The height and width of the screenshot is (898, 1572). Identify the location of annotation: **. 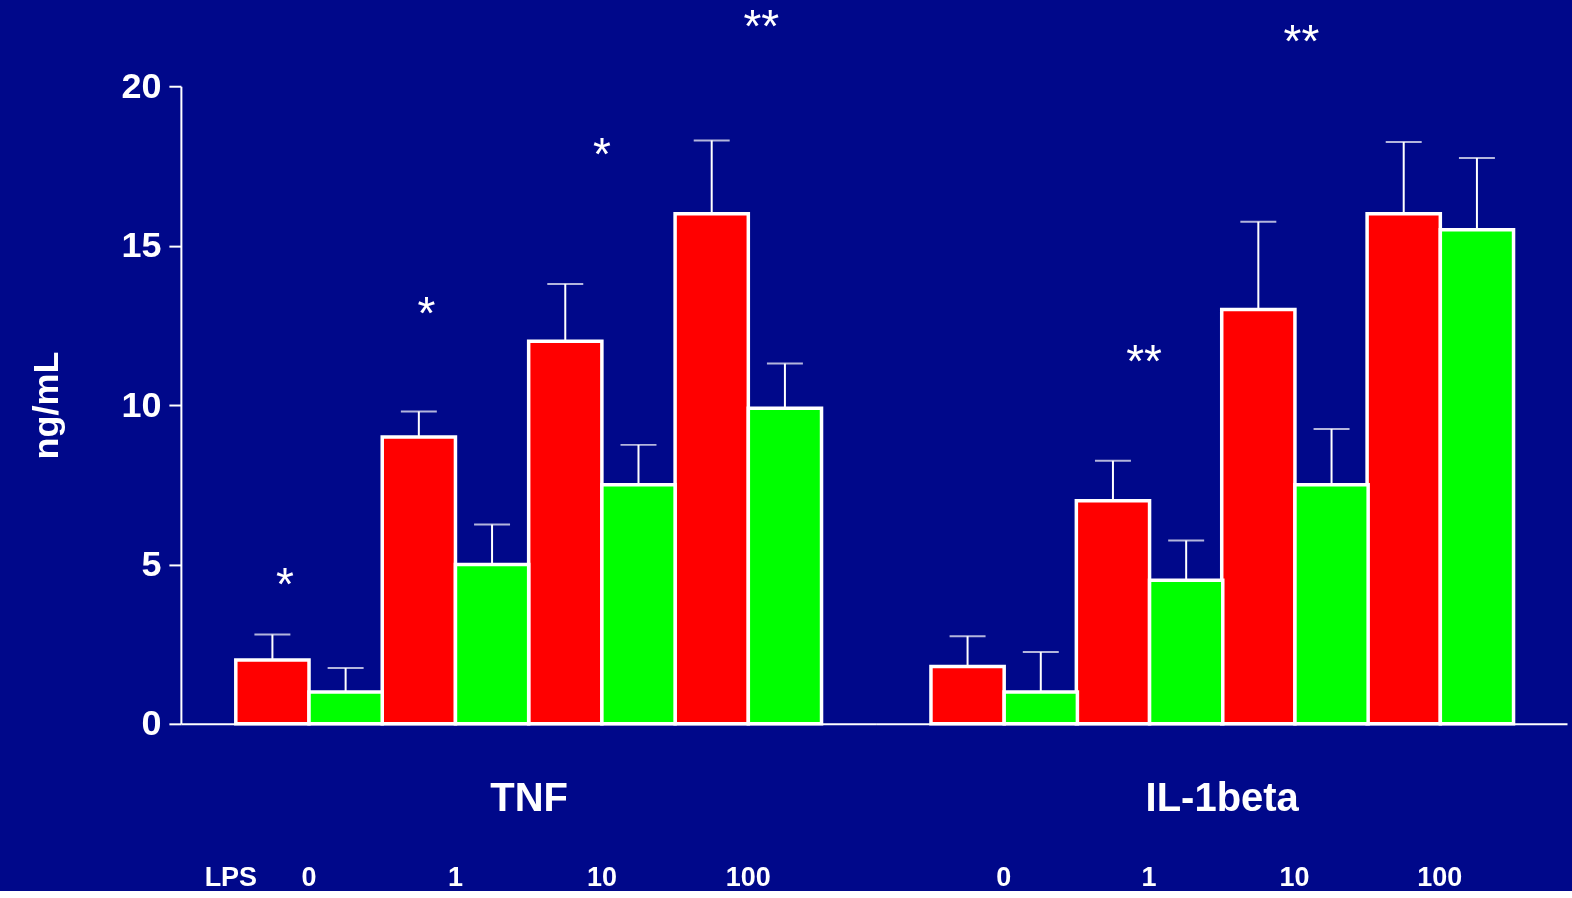
(1144, 361).